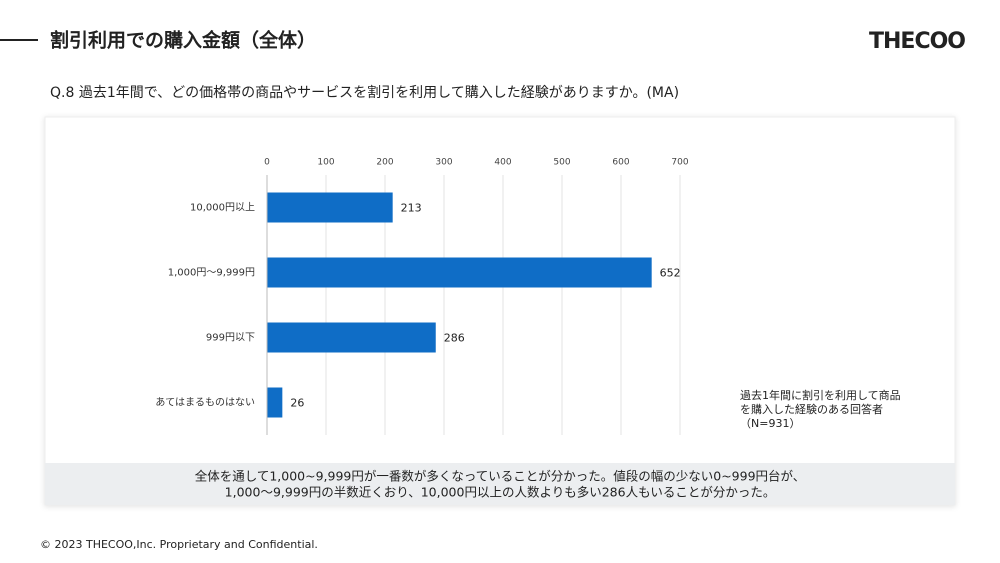  I want to click on x-tick-label: 100, so click(325, 163).